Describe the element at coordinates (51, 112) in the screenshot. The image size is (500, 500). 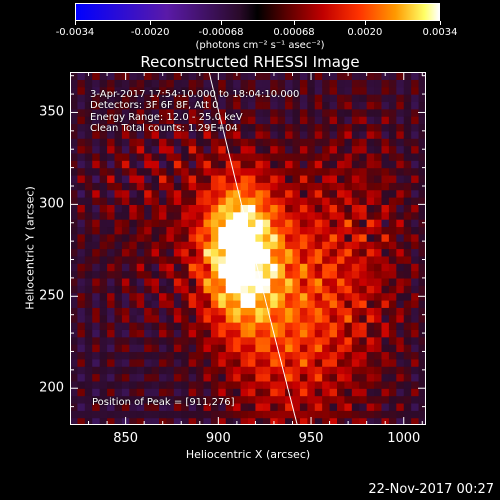
I see `y-tick-label: 350` at that location.